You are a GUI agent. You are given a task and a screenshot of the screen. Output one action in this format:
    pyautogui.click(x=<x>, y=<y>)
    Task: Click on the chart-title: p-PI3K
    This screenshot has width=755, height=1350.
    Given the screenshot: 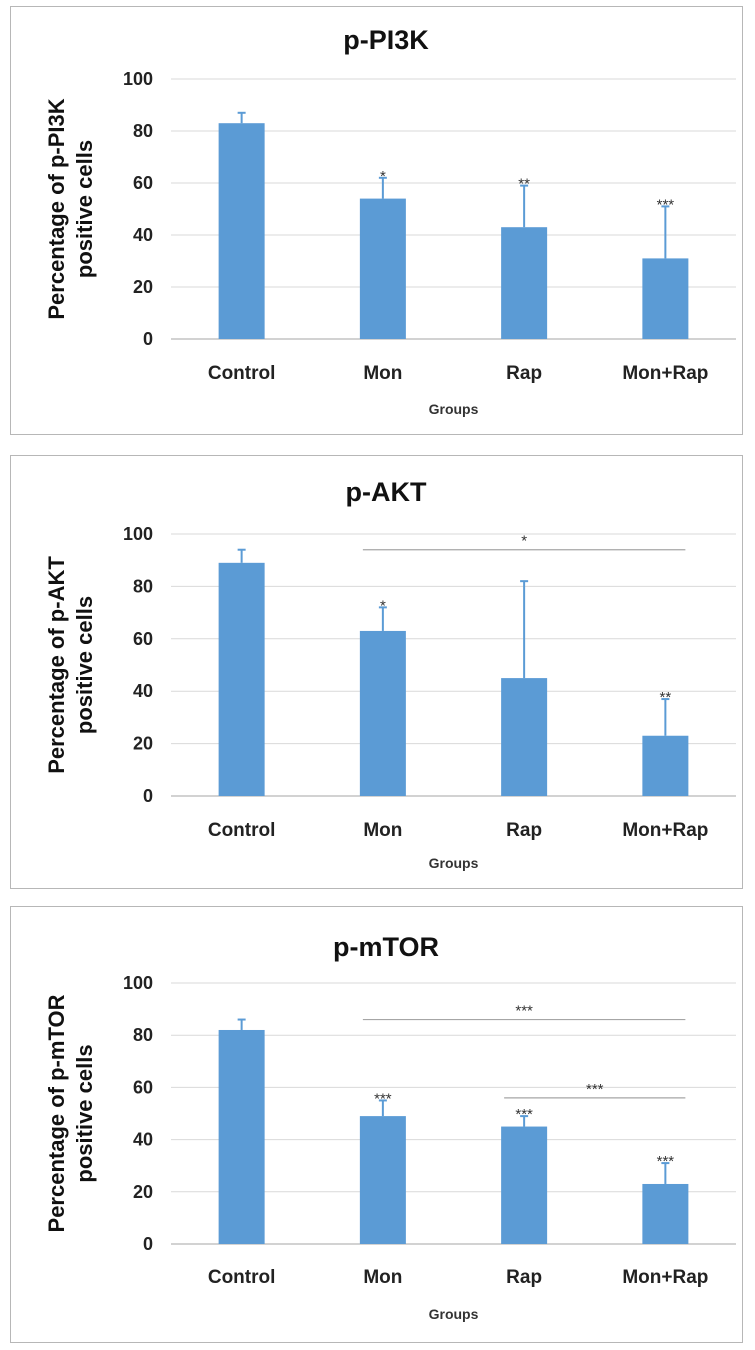 What is the action you would take?
    pyautogui.click(x=386, y=40)
    